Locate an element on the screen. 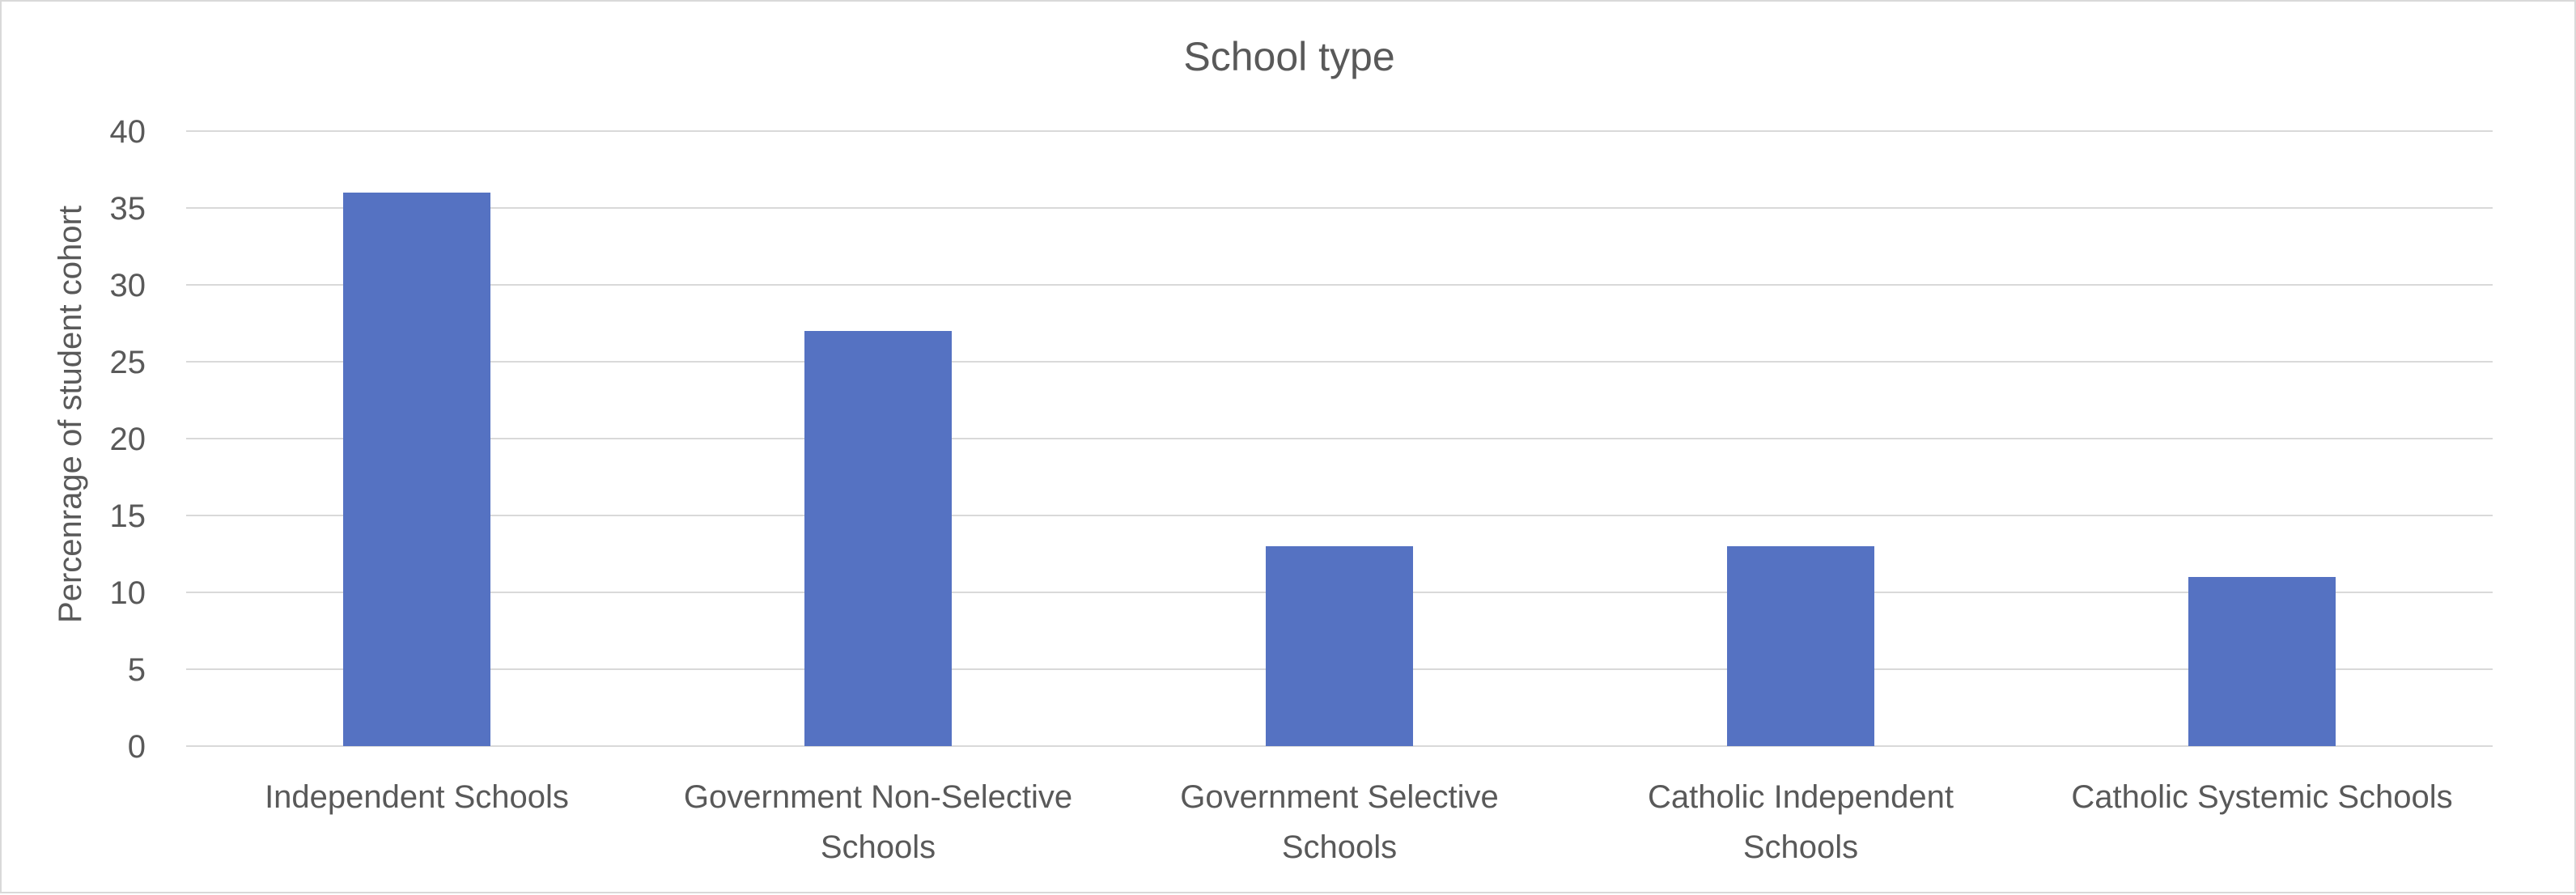 The height and width of the screenshot is (895, 2576). x-category-label-line: Government Selective is located at coordinates (1339, 797).